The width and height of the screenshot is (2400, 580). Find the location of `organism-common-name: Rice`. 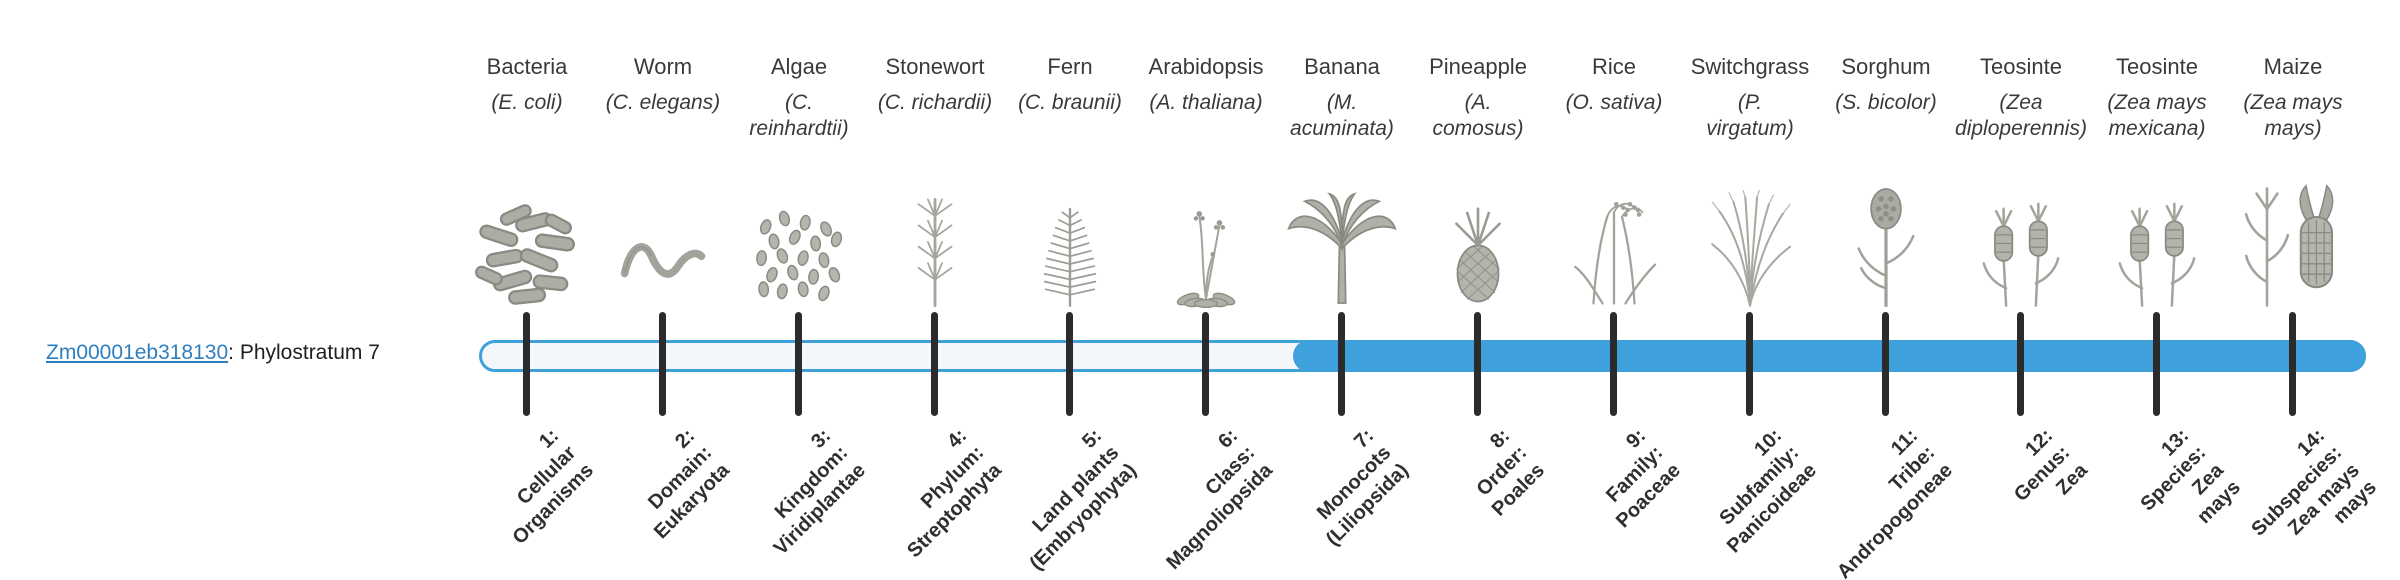

organism-common-name: Rice is located at coordinates (1613, 66).